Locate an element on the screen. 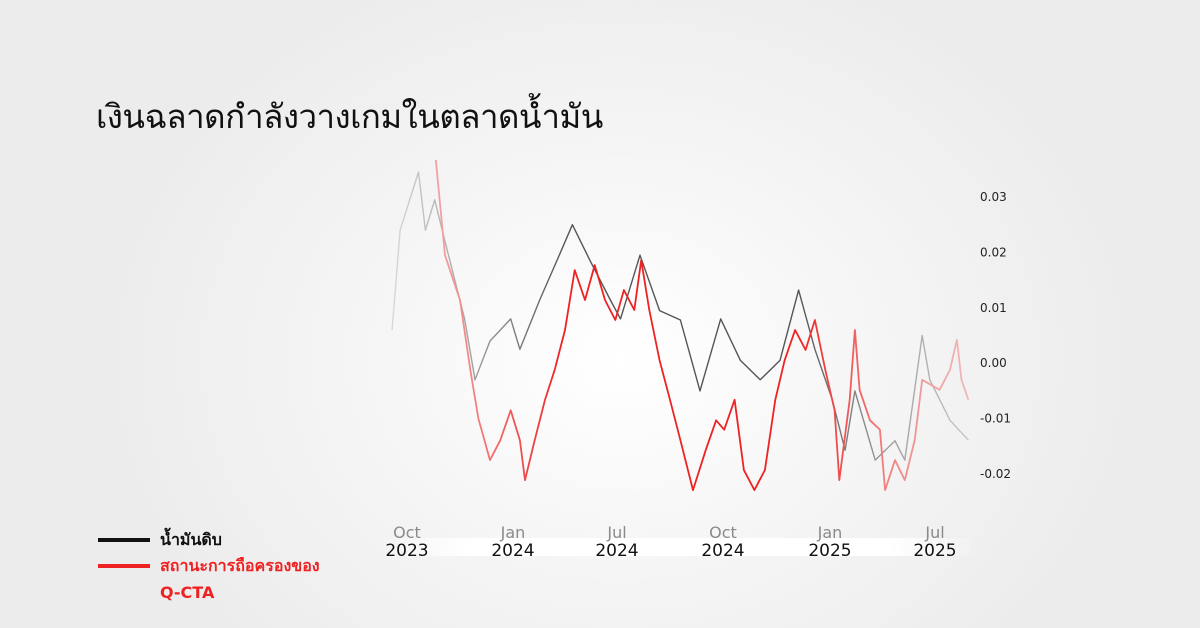 Image resolution: width=1200 pixels, height=628 pixels. y-tick-label: 0.03 is located at coordinates (993, 197).